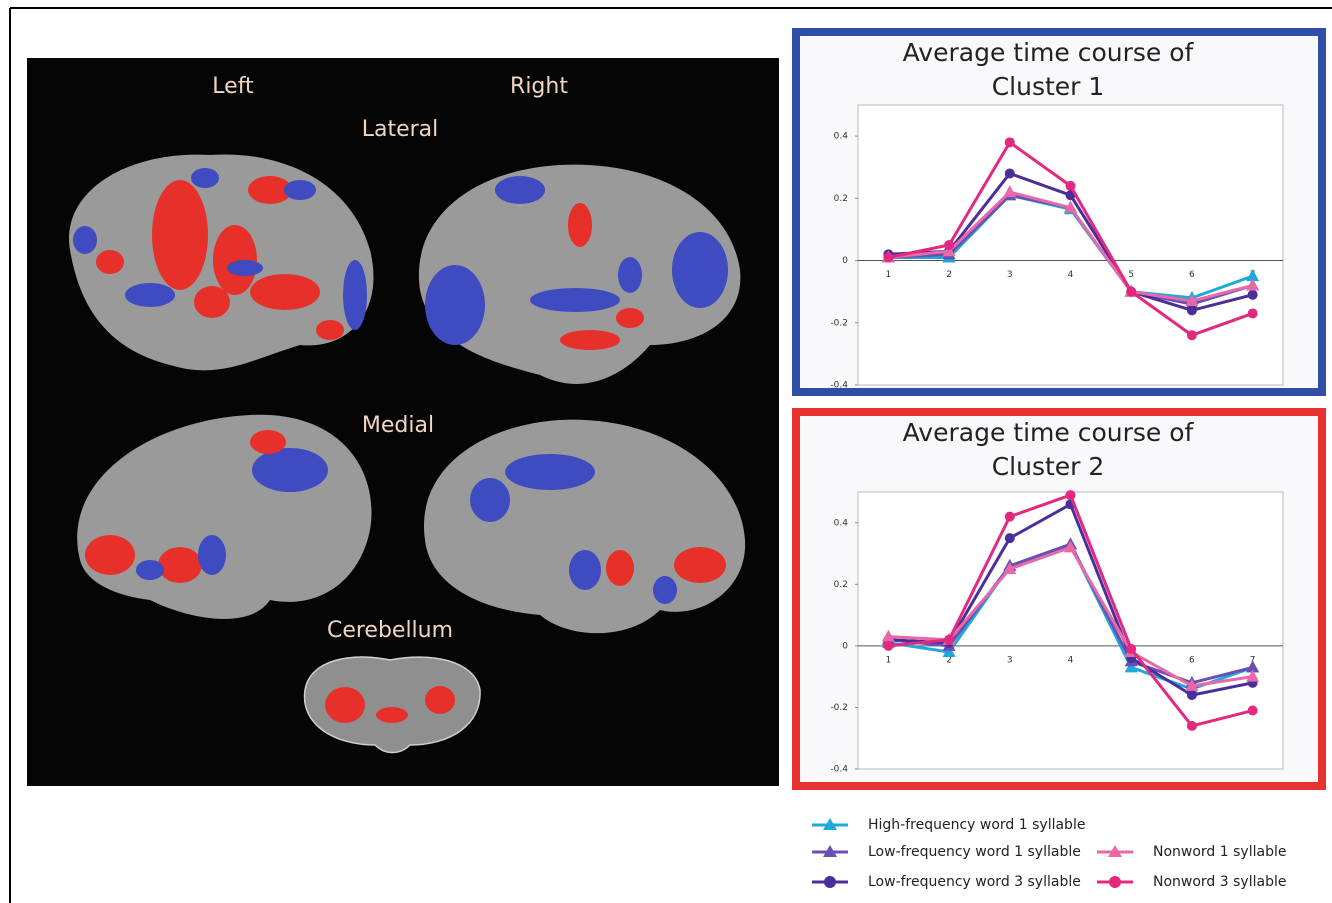 This screenshot has height=903, width=1332. Describe the element at coordinates (841, 137) in the screenshot. I see `y-tick-label: 0.4` at that location.